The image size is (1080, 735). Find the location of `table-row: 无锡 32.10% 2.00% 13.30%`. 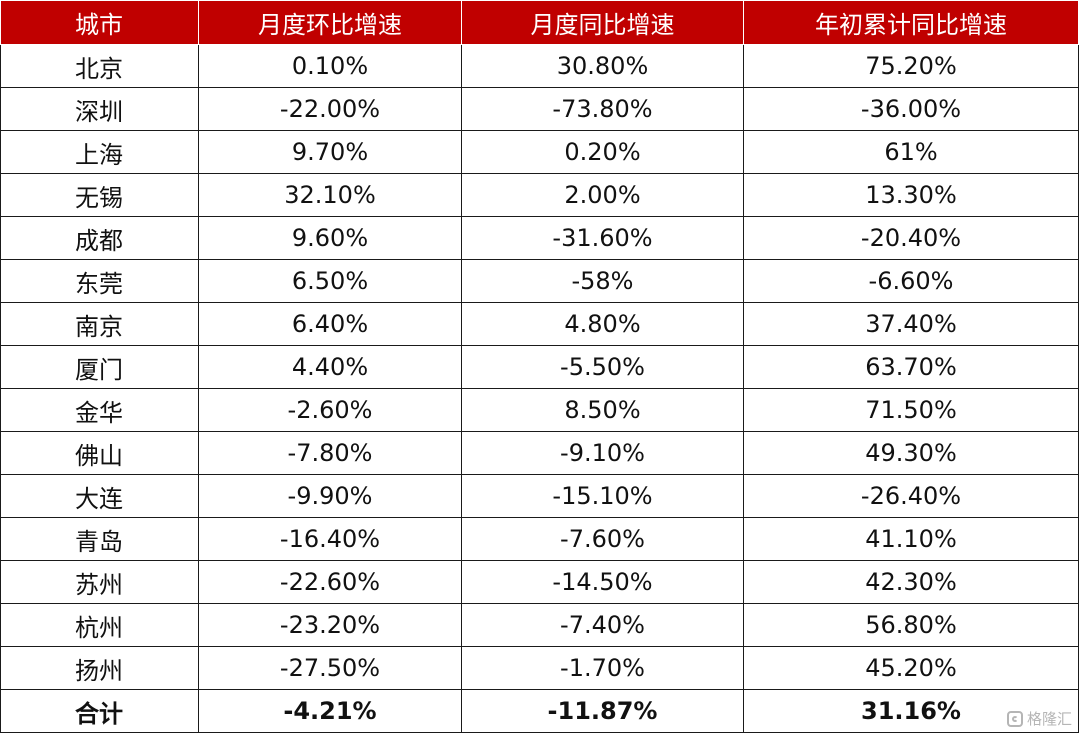

table-row: 无锡 32.10% 2.00% 13.30% is located at coordinates (539, 195).